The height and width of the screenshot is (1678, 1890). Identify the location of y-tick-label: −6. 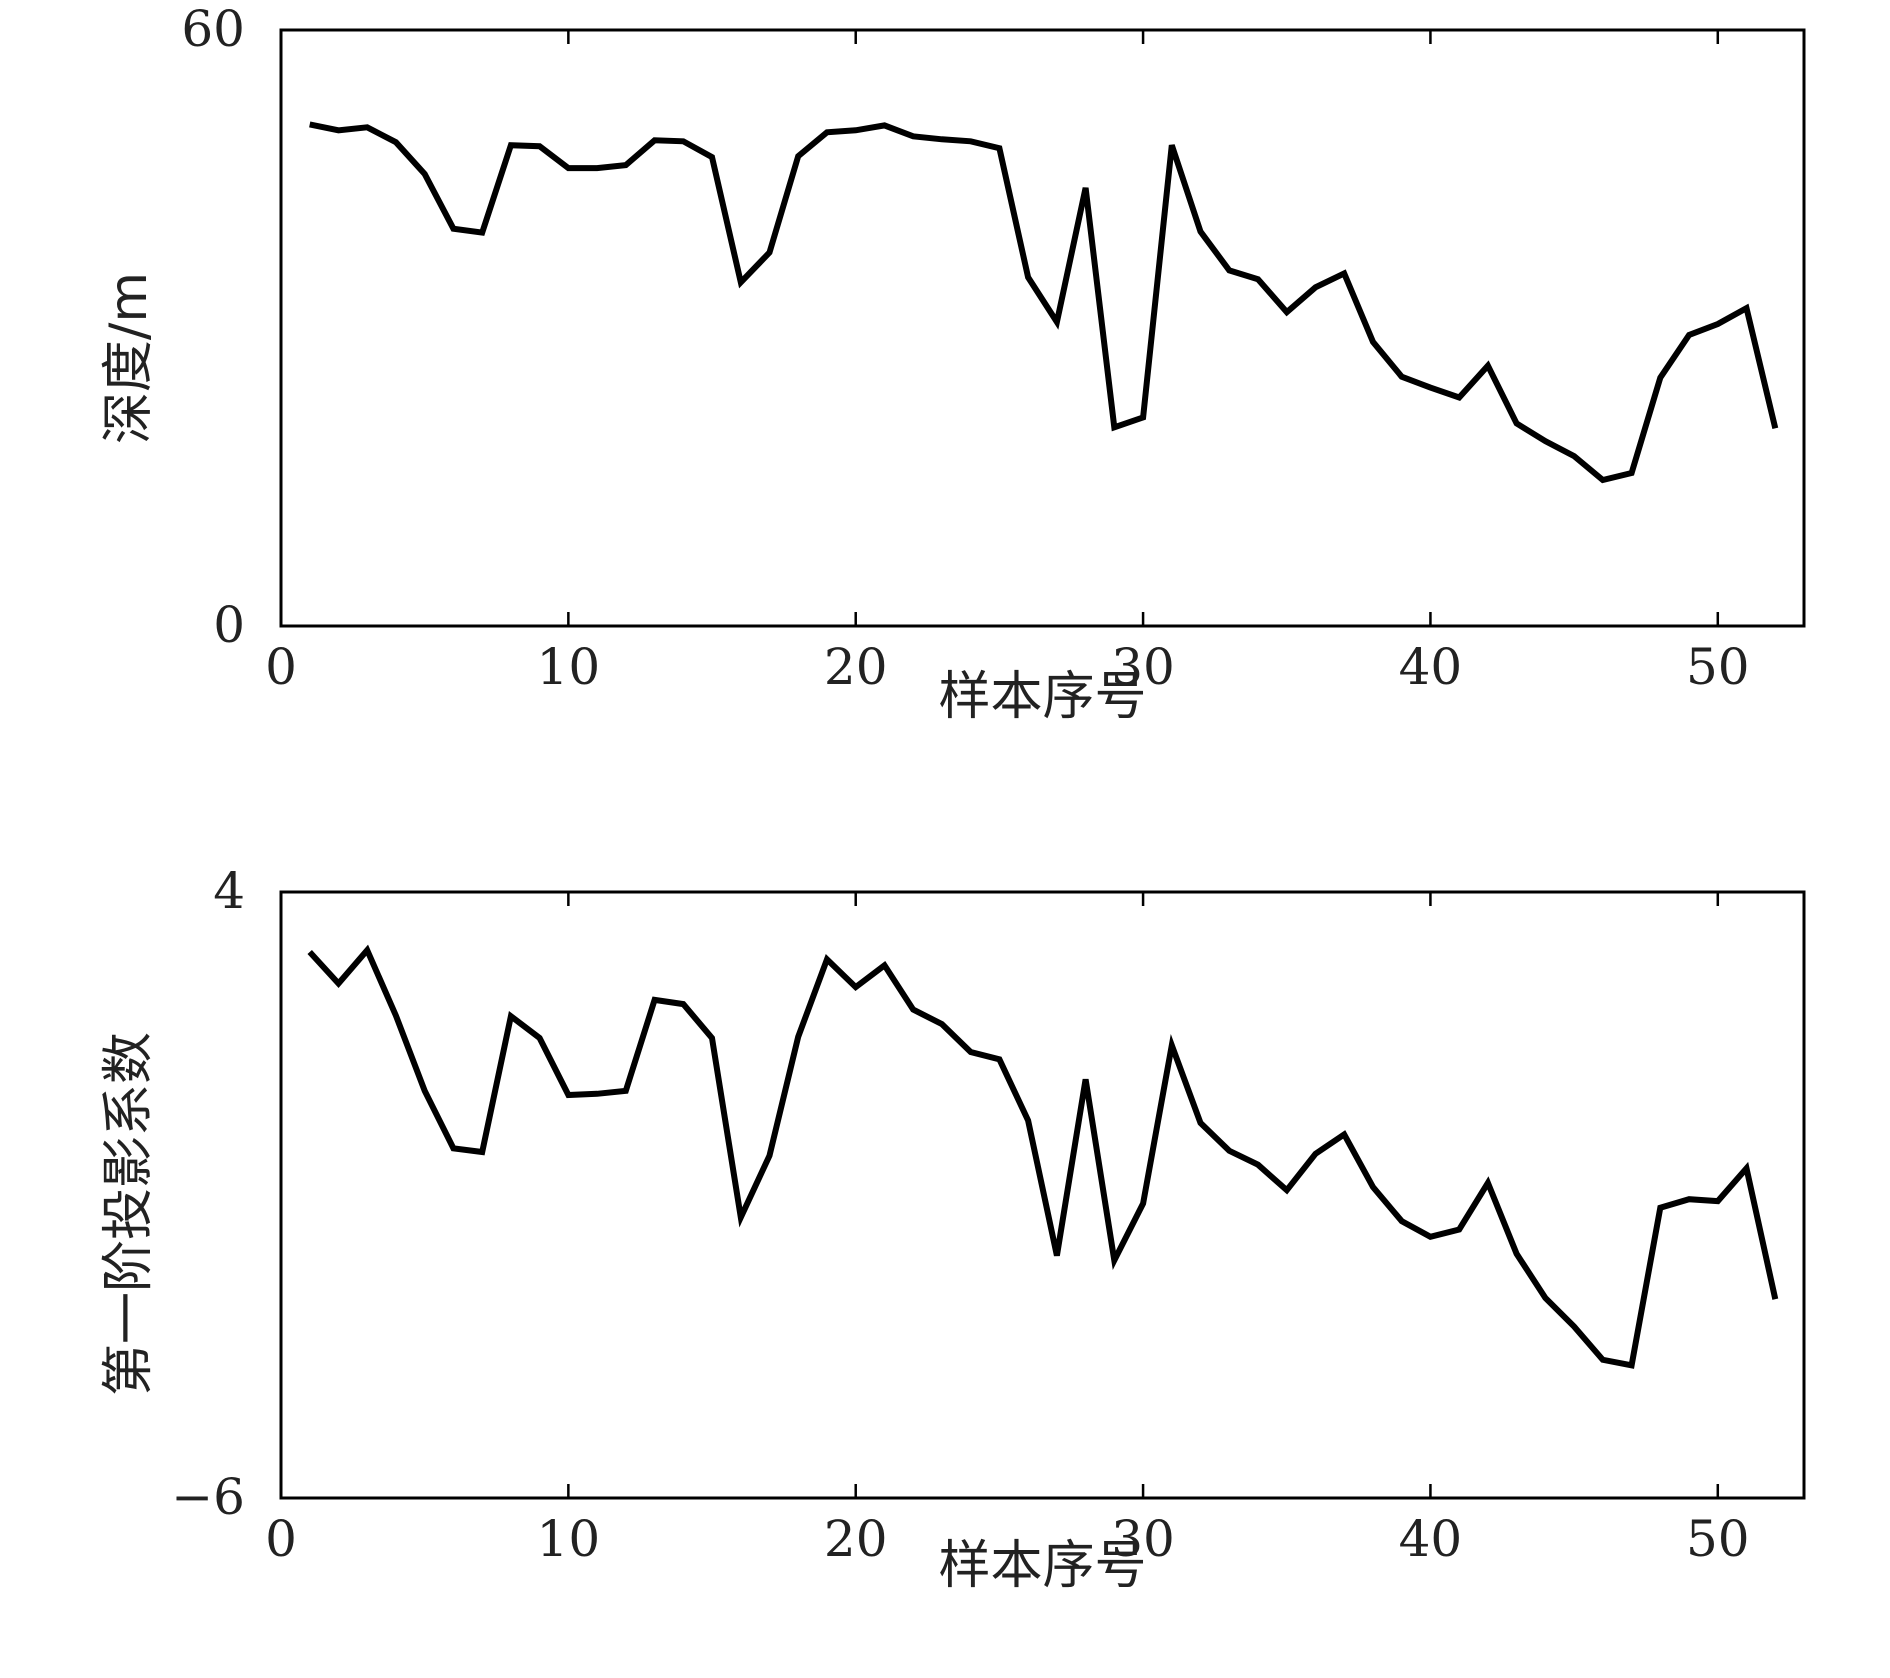
(208, 1497).